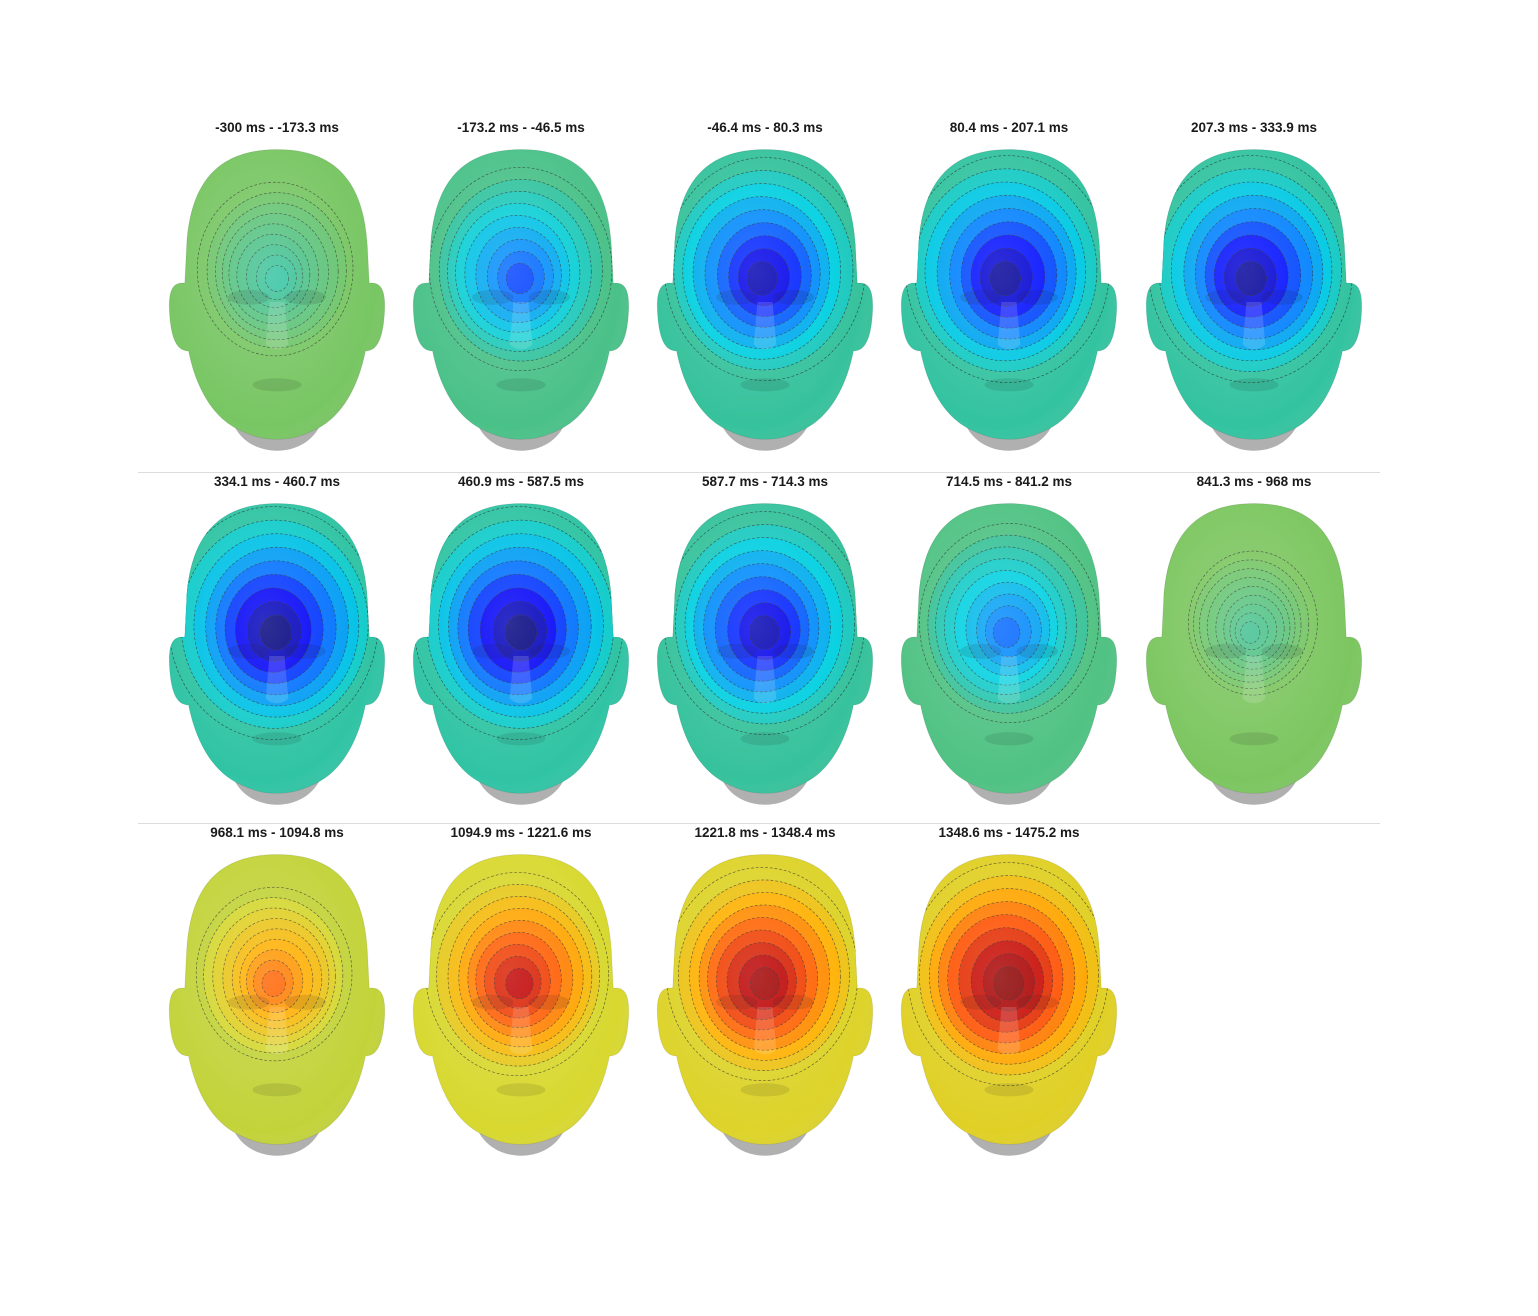 The image size is (1538, 1316). I want to click on topography-panel: 80.4 ms - 207.1 ms, so click(1009, 295).